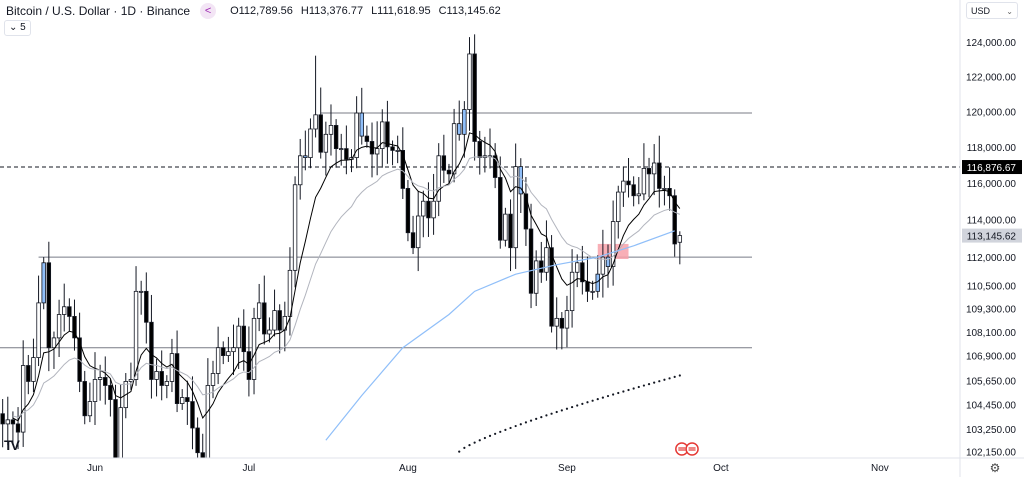  I want to click on share-icon: <, so click(208, 11).